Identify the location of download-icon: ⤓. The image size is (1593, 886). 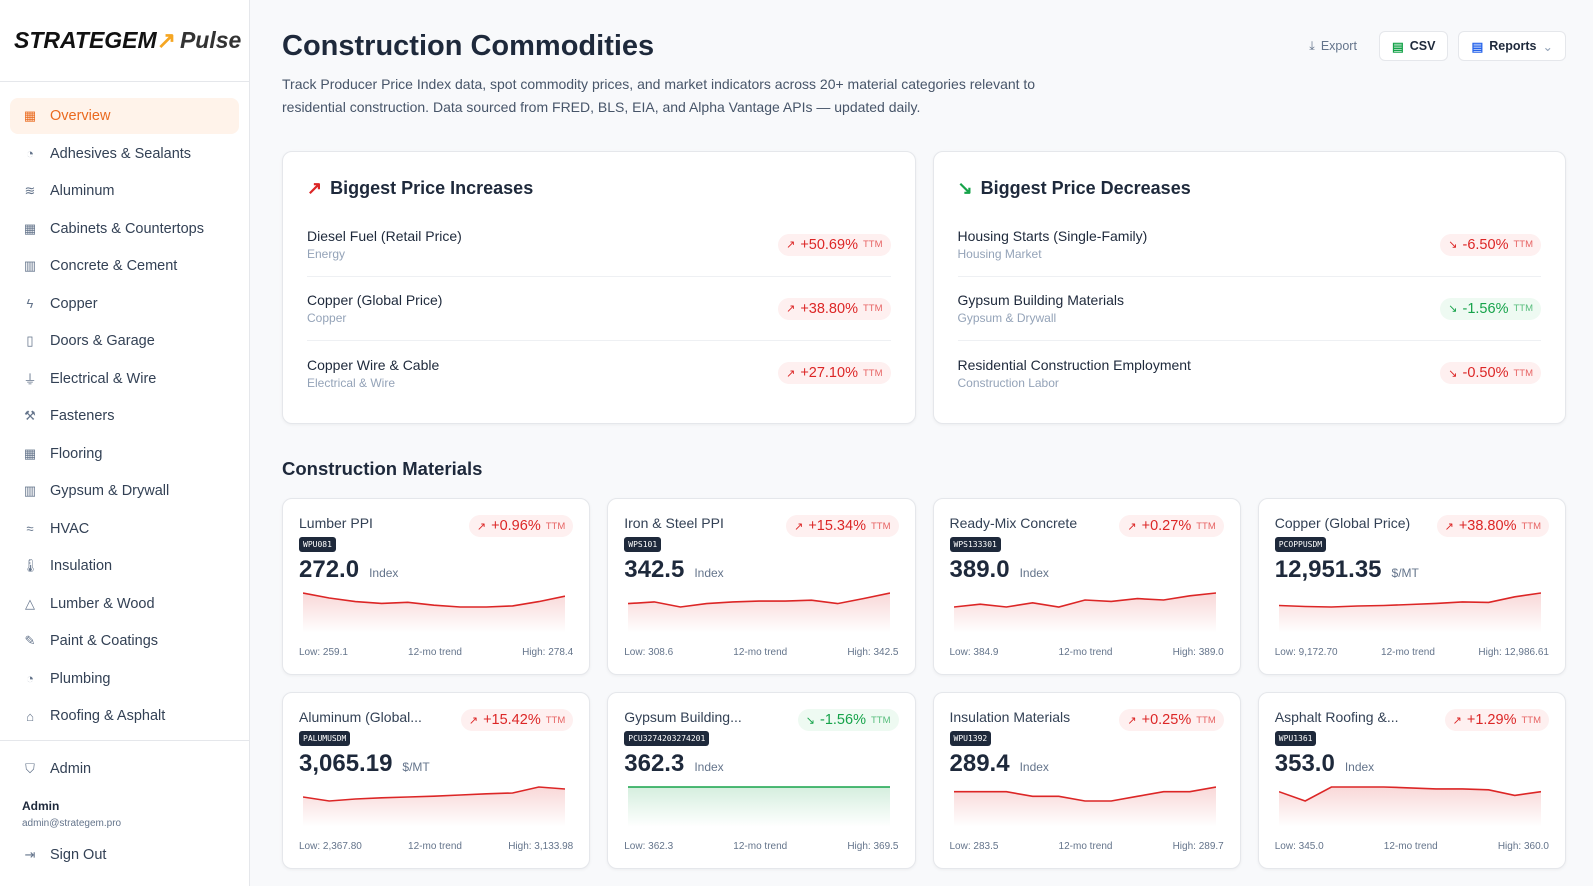
(1312, 45).